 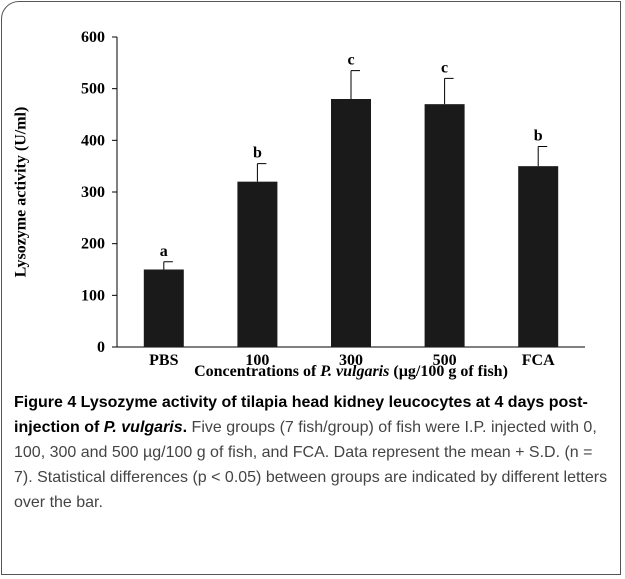 What do you see at coordinates (93, 140) in the screenshot?
I see `y-tick-label: 400` at bounding box center [93, 140].